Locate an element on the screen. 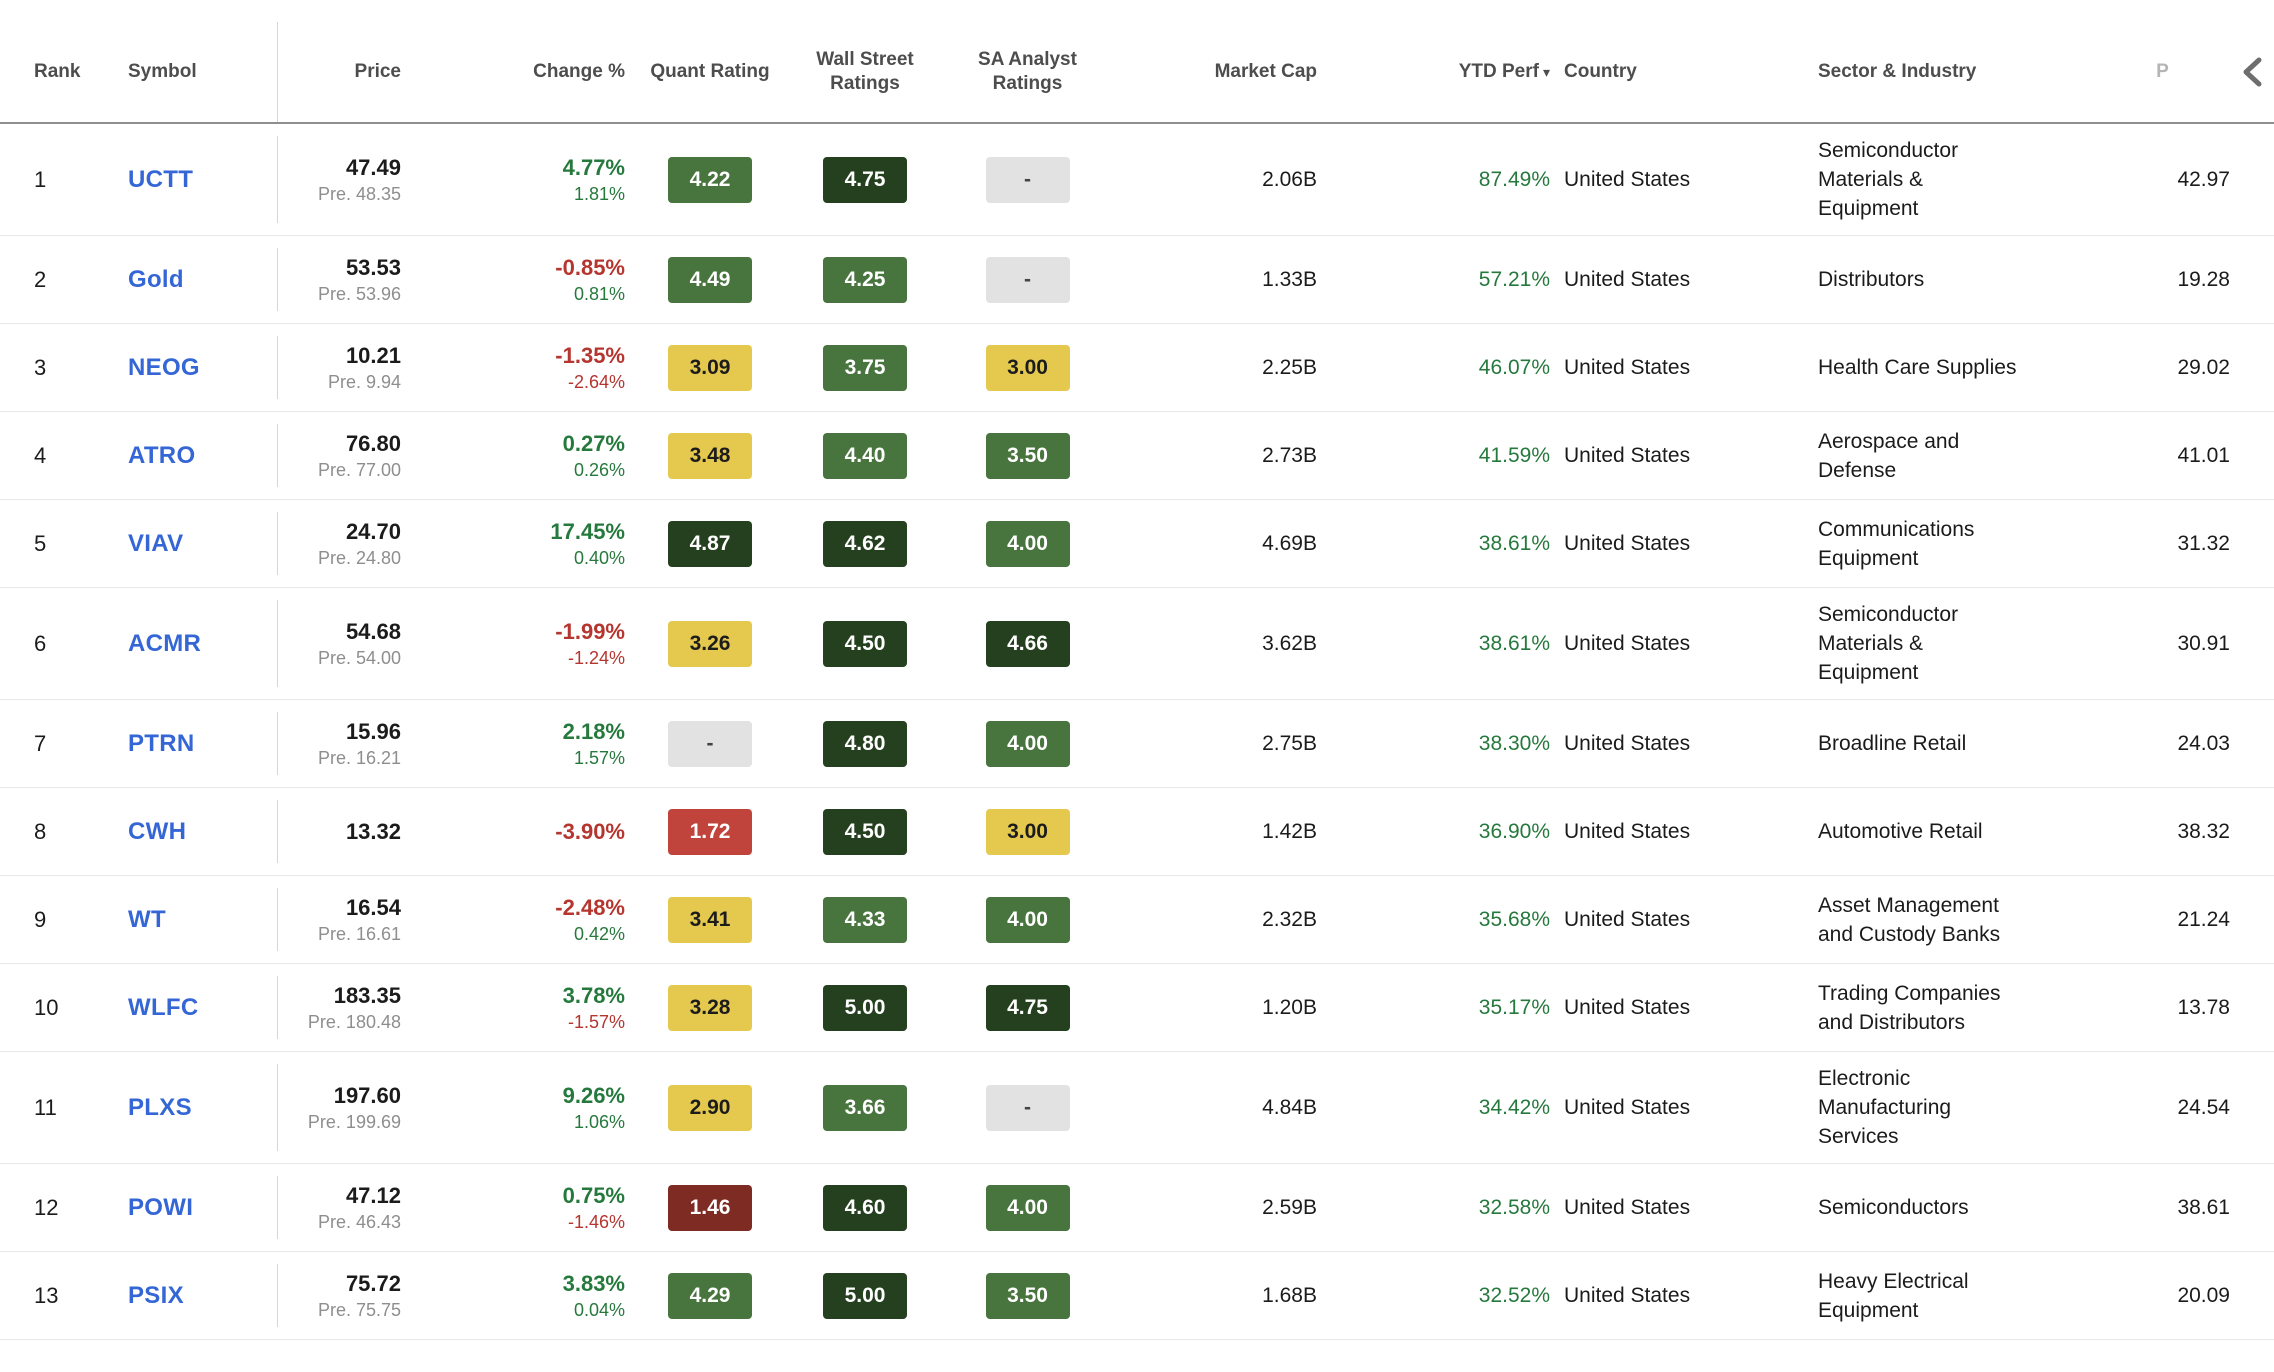 Image resolution: width=2274 pixels, height=1372 pixels. quant-rating-badge: 3.09 is located at coordinates (710, 367).